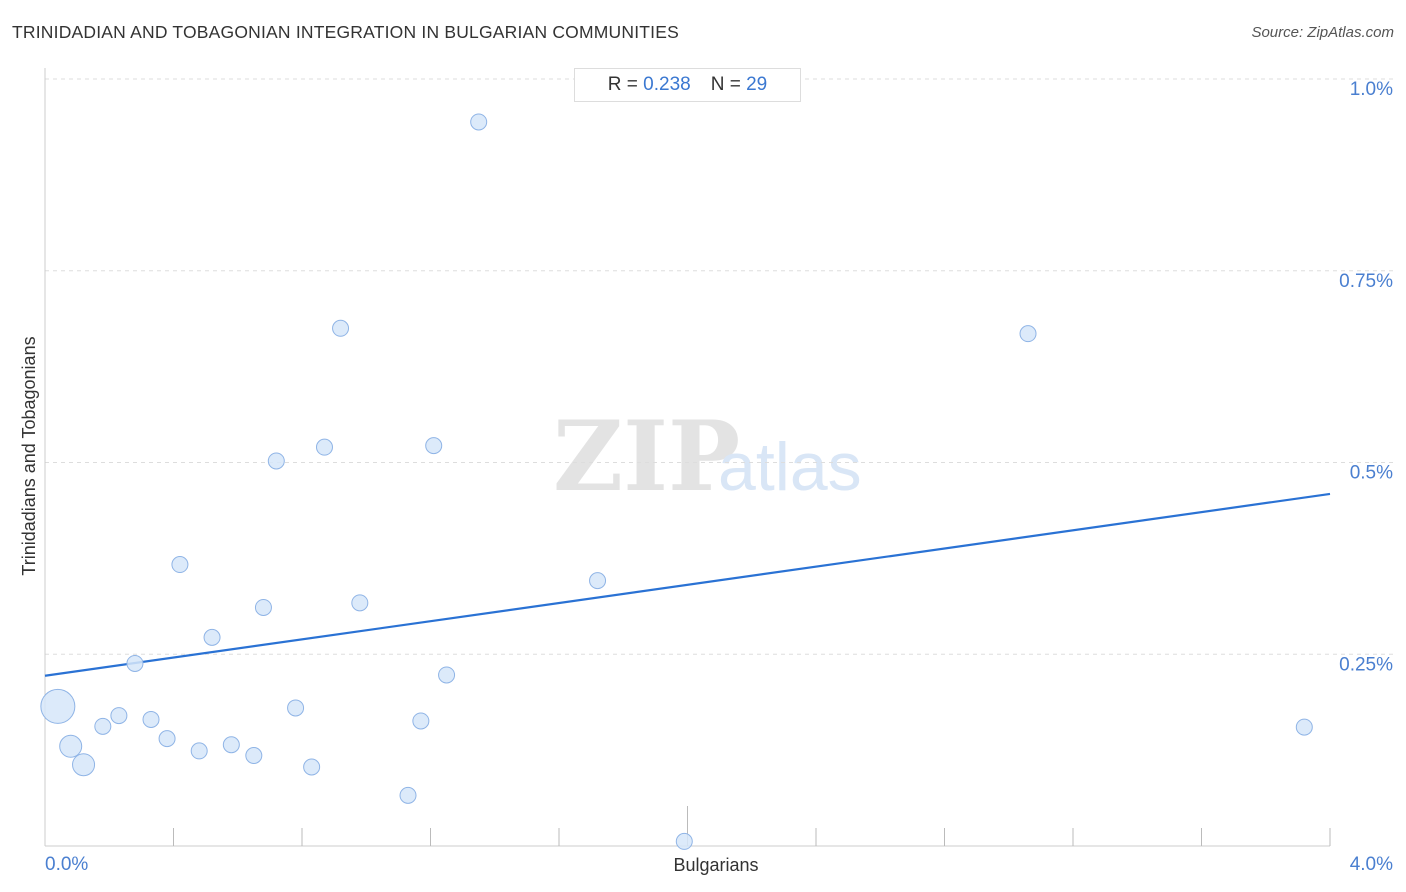 The height and width of the screenshot is (892, 1406). Describe the element at coordinates (790, 467) in the screenshot. I see `watermark-atlas: atlas` at that location.